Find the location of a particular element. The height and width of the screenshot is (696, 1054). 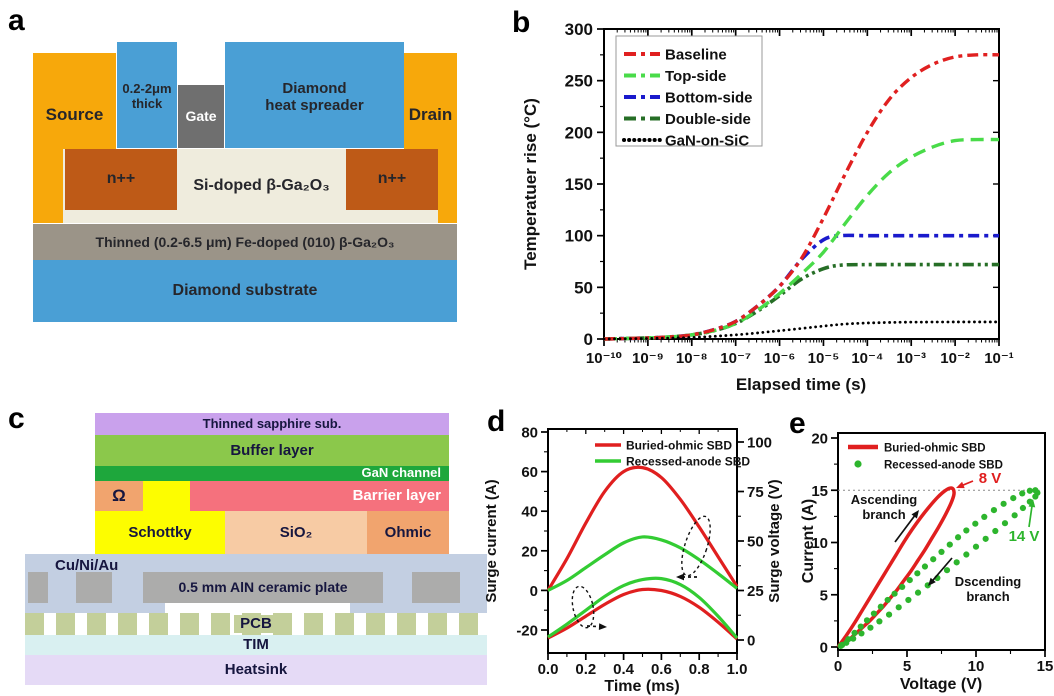

y-tick-label: 50 is located at coordinates (583, 287).